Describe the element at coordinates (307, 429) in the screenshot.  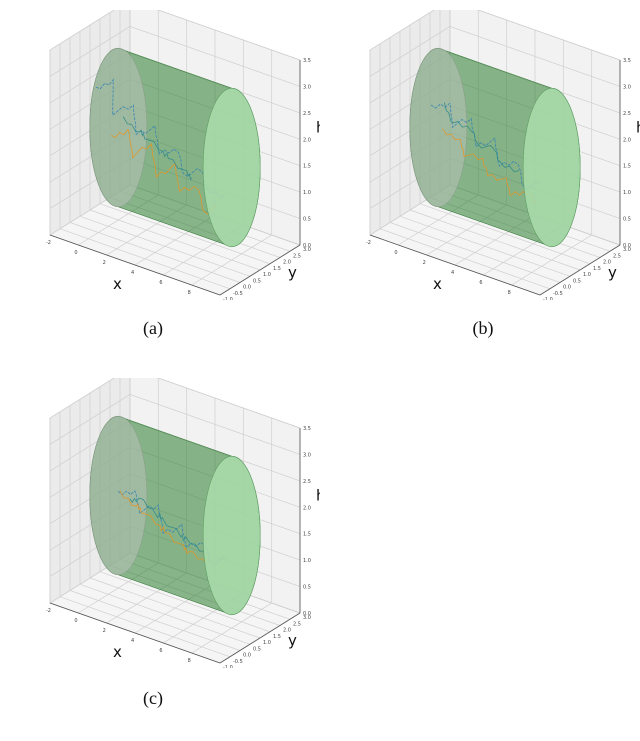
I see `z-tick-label: 3.5` at that location.